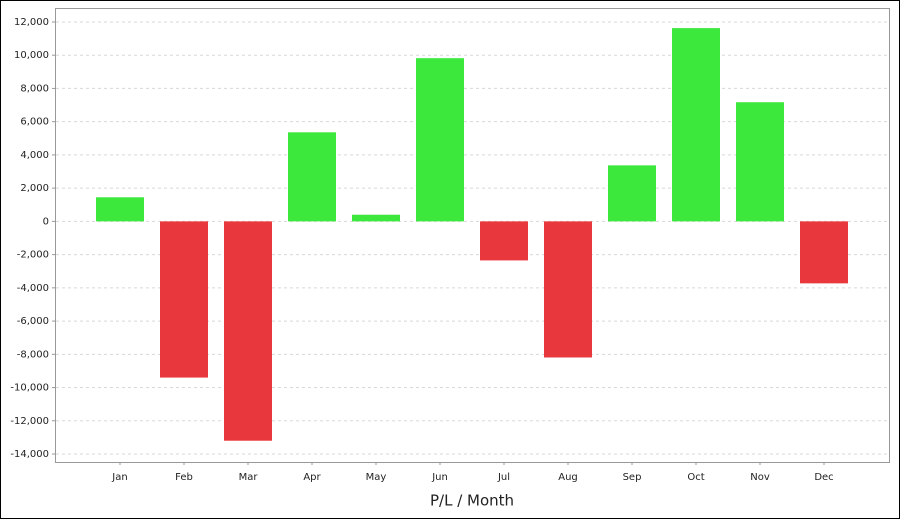 Image resolution: width=900 pixels, height=519 pixels. What do you see at coordinates (503, 477) in the screenshot?
I see `x-tick-label: Jul` at bounding box center [503, 477].